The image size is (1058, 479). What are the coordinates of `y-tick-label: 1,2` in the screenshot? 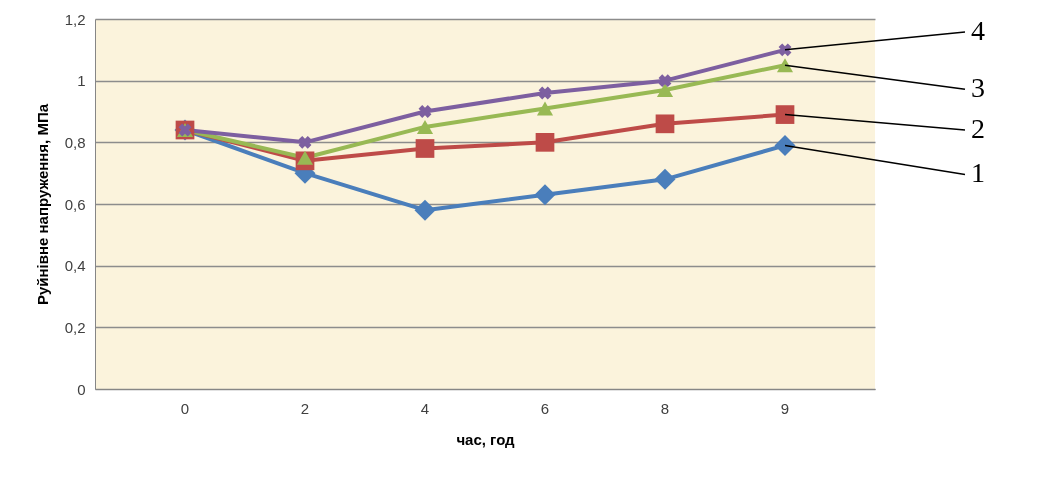 It's located at (75, 19).